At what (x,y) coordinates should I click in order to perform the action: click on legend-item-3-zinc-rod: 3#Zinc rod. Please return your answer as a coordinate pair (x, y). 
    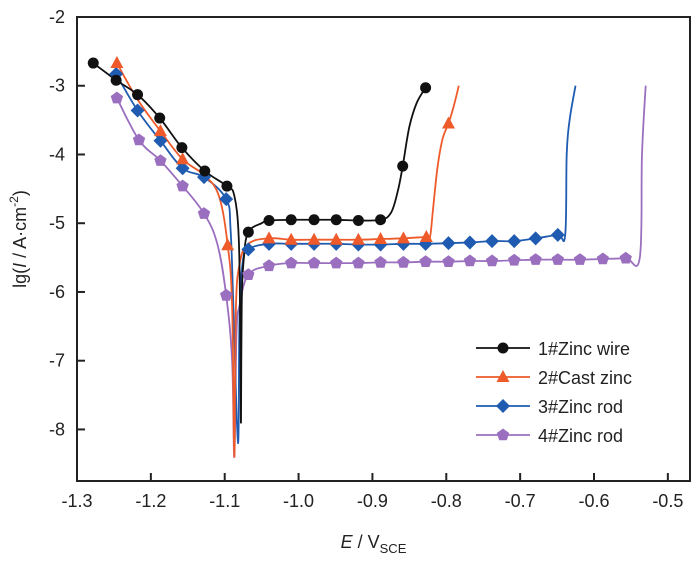
    Looking at the image, I should click on (549, 407).